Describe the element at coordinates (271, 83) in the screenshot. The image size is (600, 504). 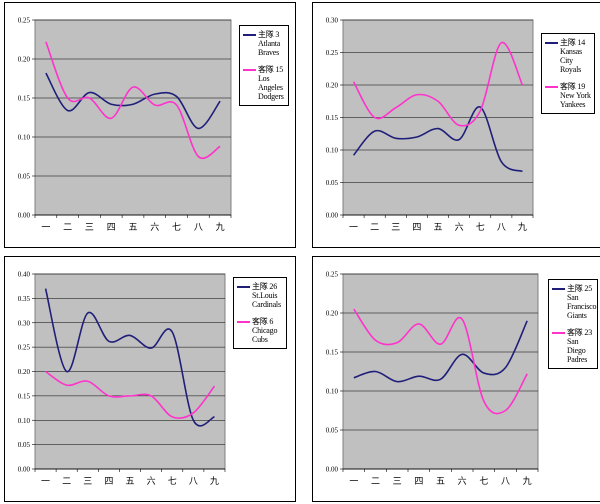
I see `legend-label-team2: 客隊 15 Los Angeles Dodgers` at that location.